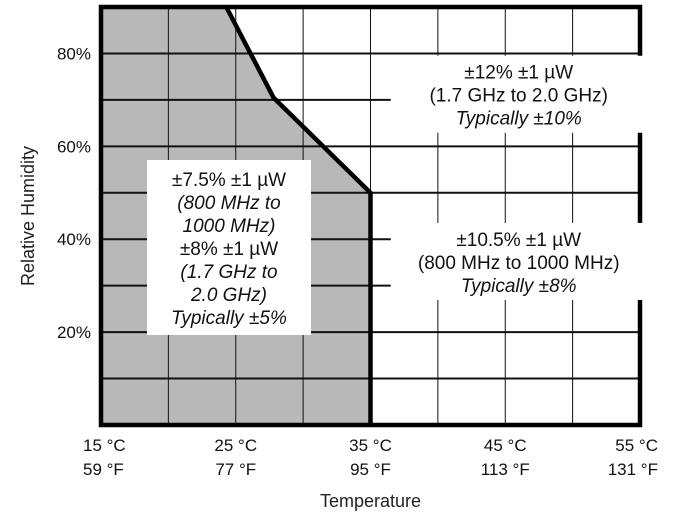  What do you see at coordinates (74, 146) in the screenshot?
I see `y-tick-label: 60%` at bounding box center [74, 146].